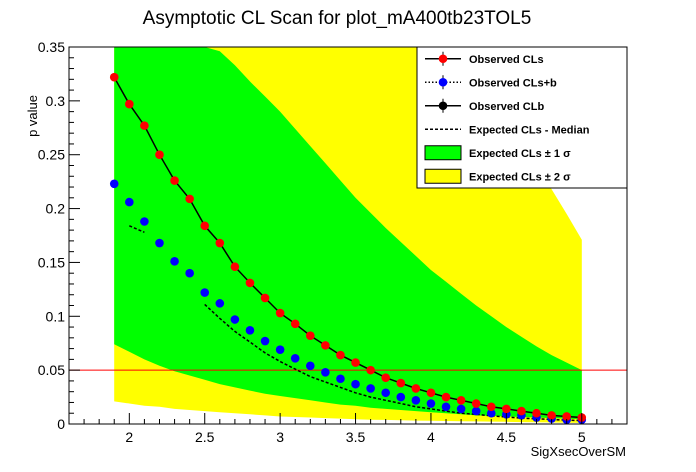 The width and height of the screenshot is (696, 472). I want to click on x-tick-label: 3.5, so click(356, 437).